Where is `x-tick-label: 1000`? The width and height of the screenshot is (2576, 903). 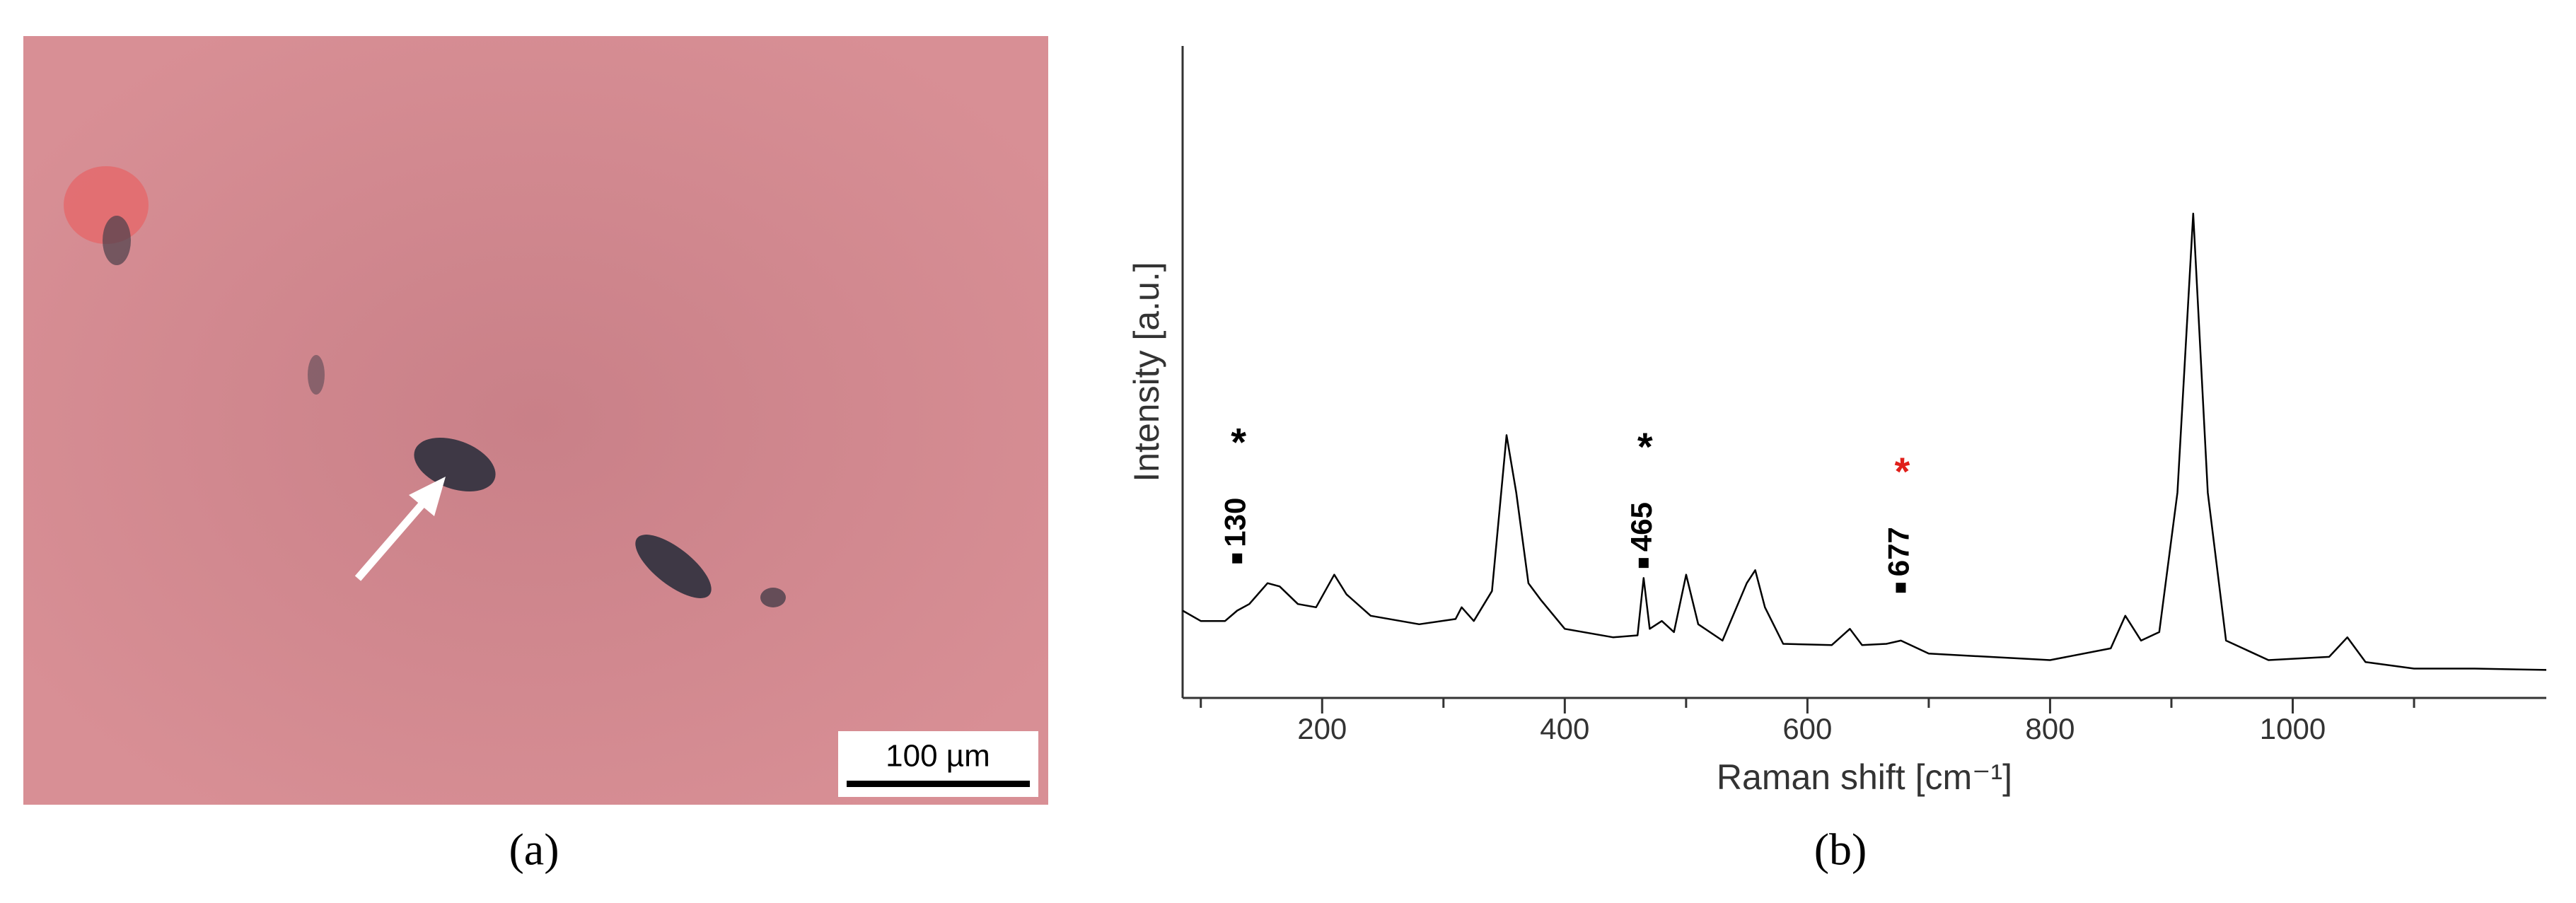
x-tick-label: 1000 is located at coordinates (2293, 729).